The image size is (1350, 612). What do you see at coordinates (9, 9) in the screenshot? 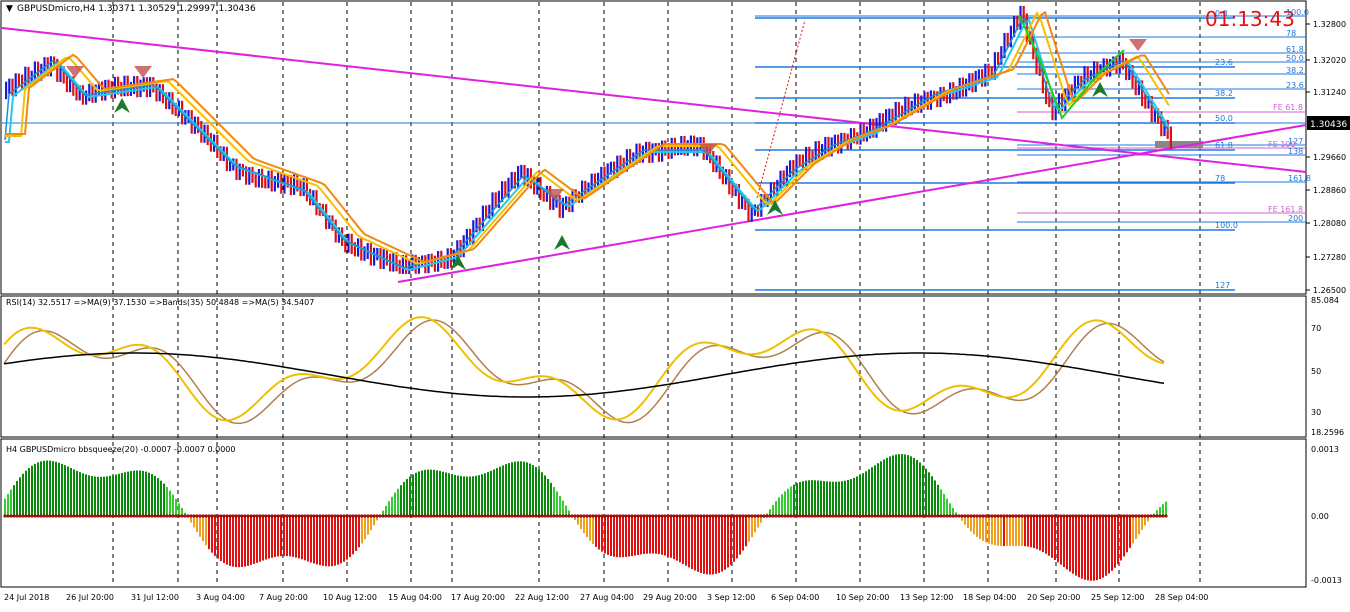
I see `chevron-down-icon: ▼` at bounding box center [9, 9].